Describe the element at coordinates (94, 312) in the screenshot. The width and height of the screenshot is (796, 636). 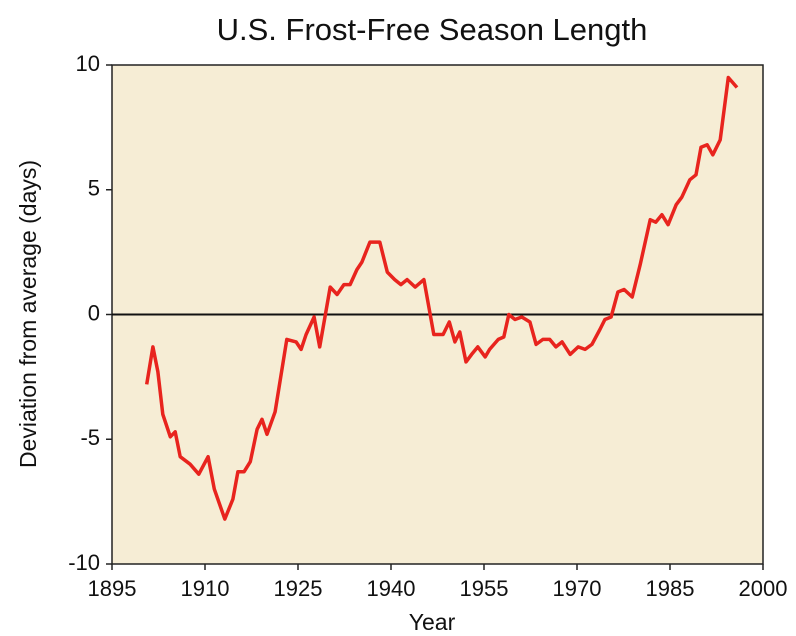
I see `y-tick-label: 0` at that location.